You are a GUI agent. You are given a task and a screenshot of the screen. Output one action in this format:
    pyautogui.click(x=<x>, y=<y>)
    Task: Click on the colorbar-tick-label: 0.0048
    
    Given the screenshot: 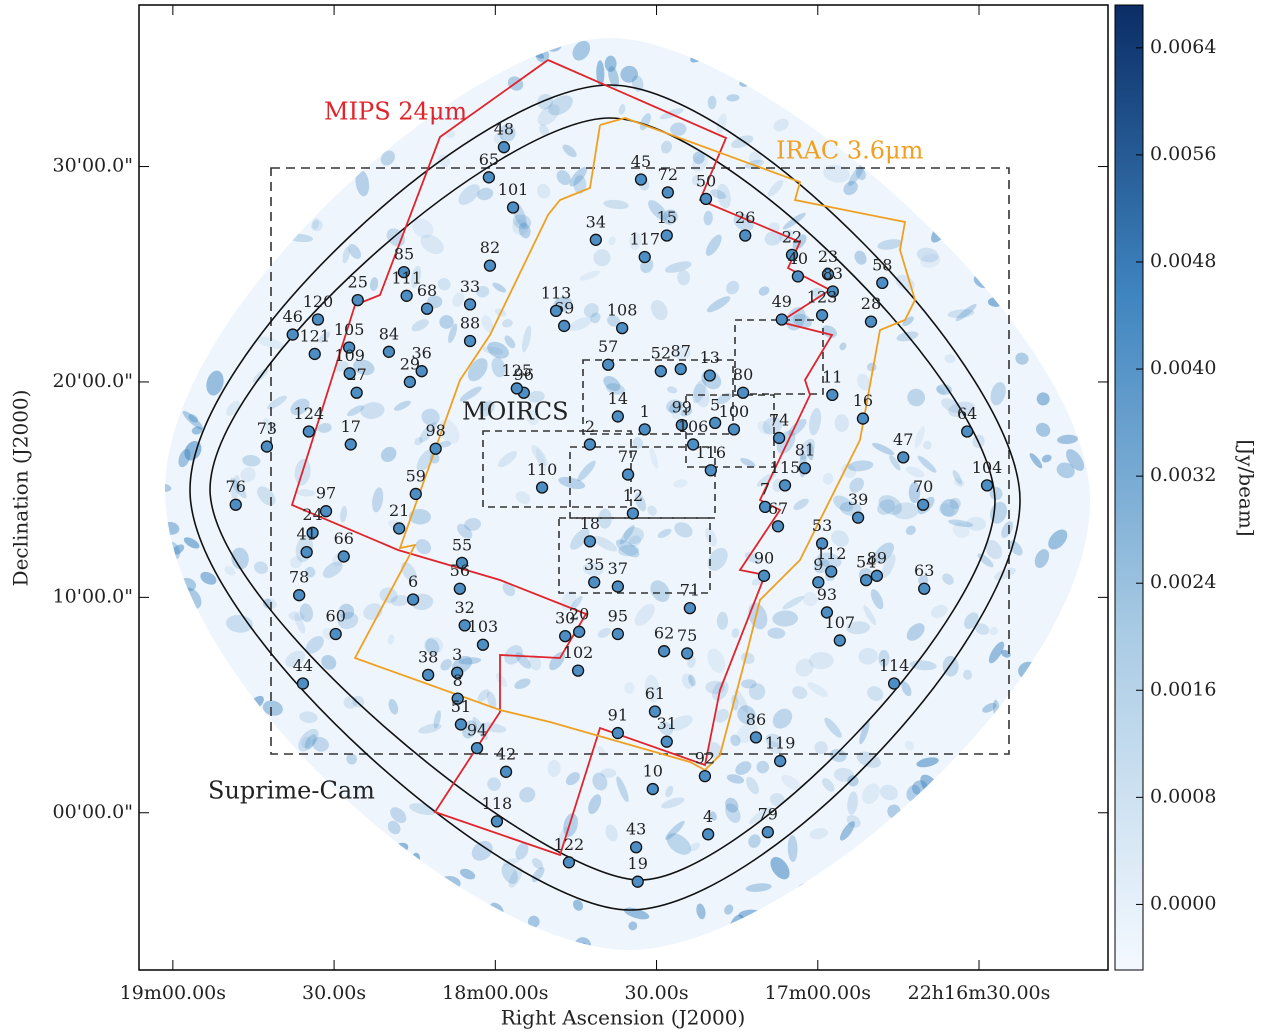 What is the action you would take?
    pyautogui.click(x=1183, y=261)
    